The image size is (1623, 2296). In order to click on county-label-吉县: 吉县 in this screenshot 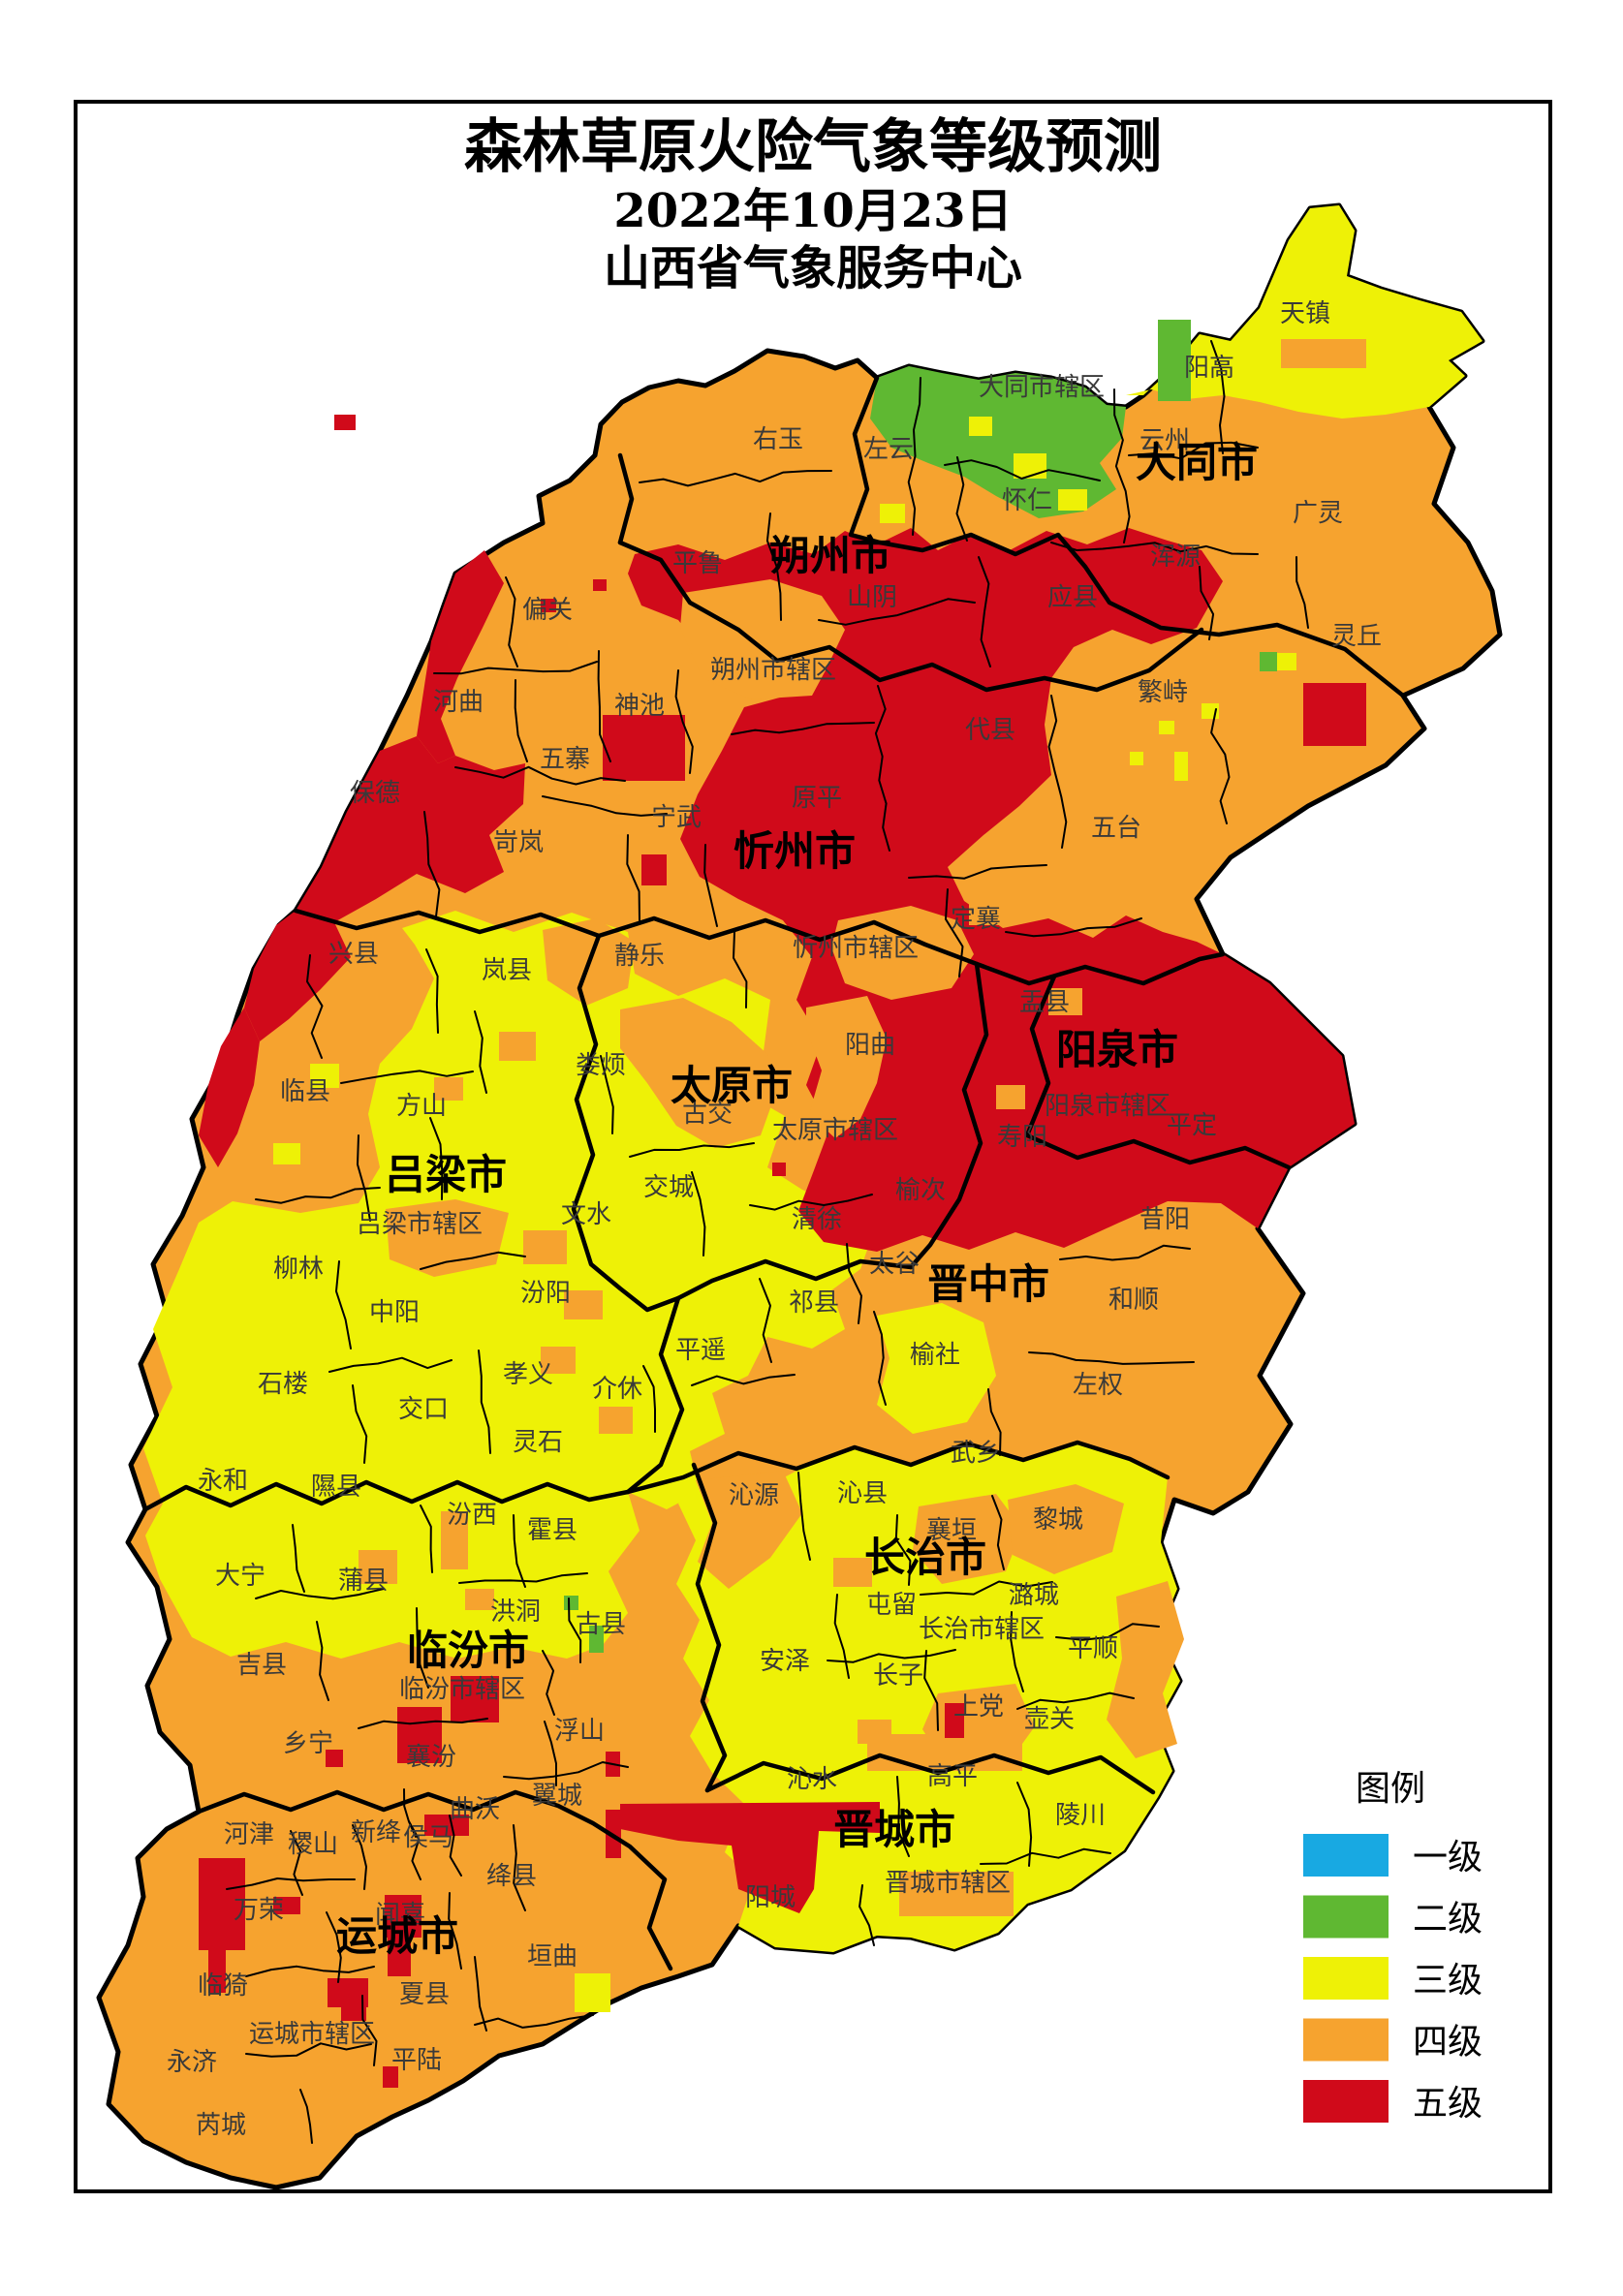, I will do `click(261, 1665)`.